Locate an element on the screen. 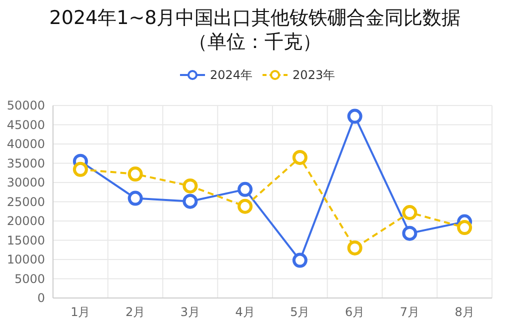 Image resolution: width=507 pixels, height=334 pixels. y-tick-label: 50000 is located at coordinates (25, 105).